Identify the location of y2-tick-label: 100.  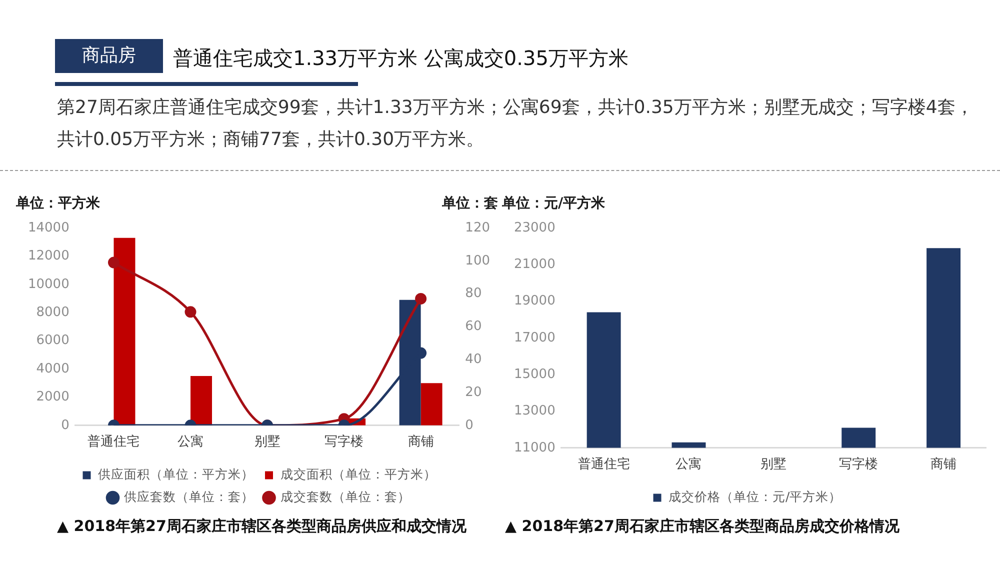
(477, 260).